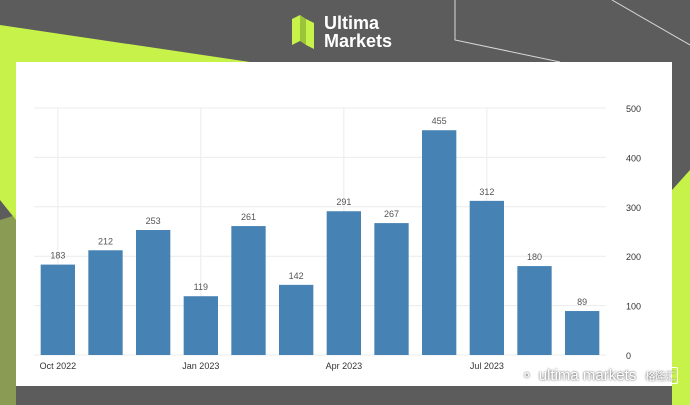 This screenshot has width=690, height=405. Describe the element at coordinates (527, 375) in the screenshot. I see `wechat-icon: ⚬` at that location.